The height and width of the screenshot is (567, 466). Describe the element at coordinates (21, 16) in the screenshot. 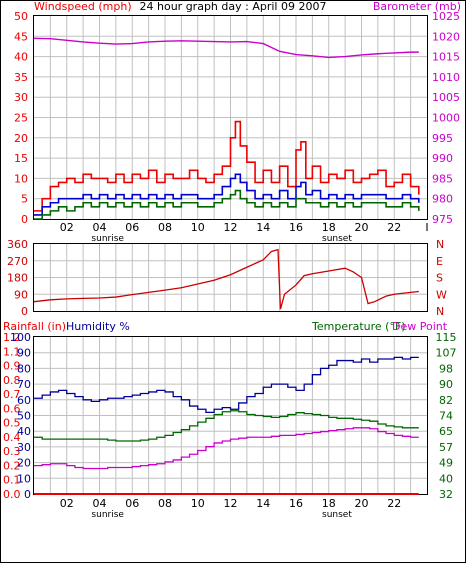

I see `windspeed-tick-label: 50` at that location.